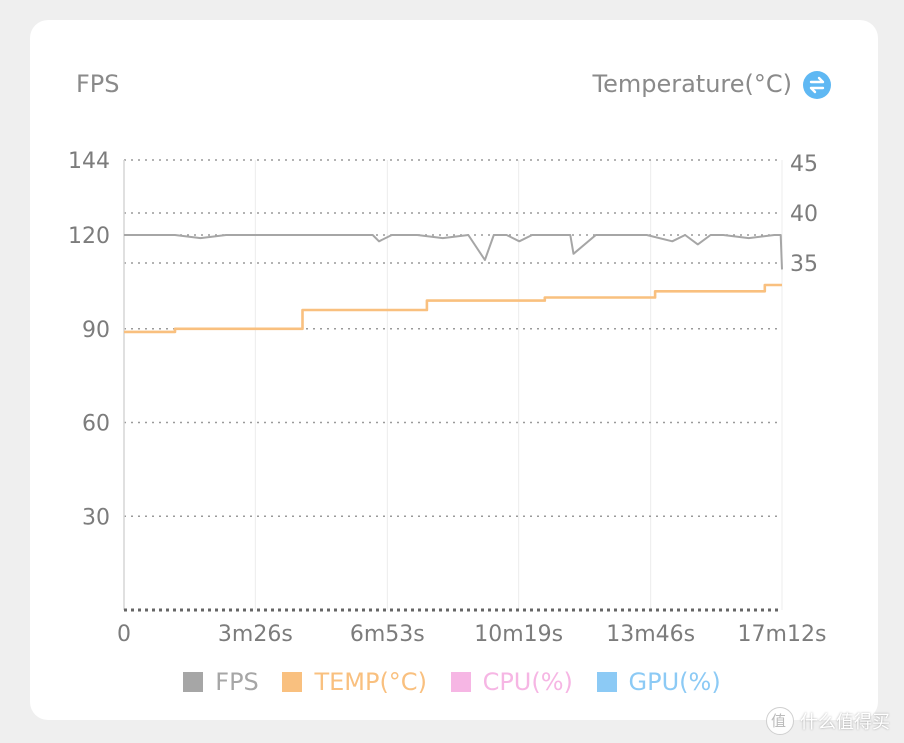 Image resolution: width=904 pixels, height=743 pixels. I want to click on y-right-tick-label-2: 45, so click(804, 164).